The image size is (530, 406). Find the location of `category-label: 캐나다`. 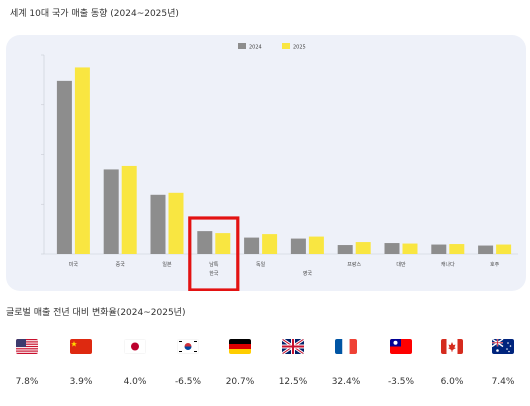

category-label: 캐나다 is located at coordinates (448, 264).